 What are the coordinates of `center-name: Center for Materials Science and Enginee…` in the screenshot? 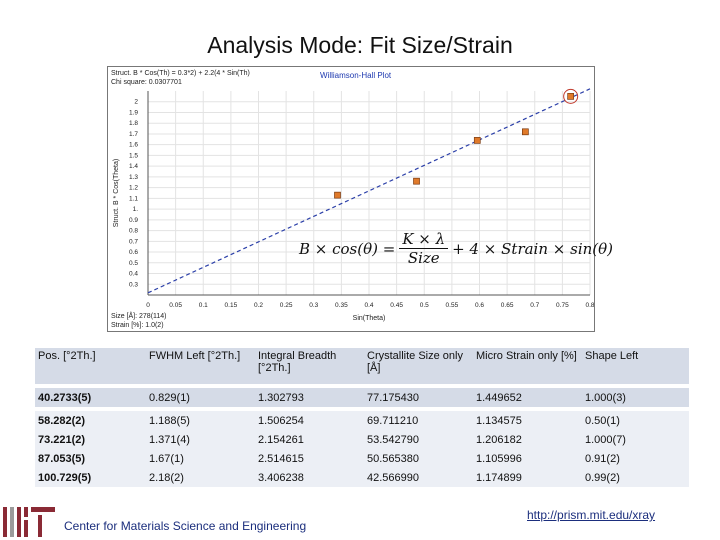 It's located at (185, 526).